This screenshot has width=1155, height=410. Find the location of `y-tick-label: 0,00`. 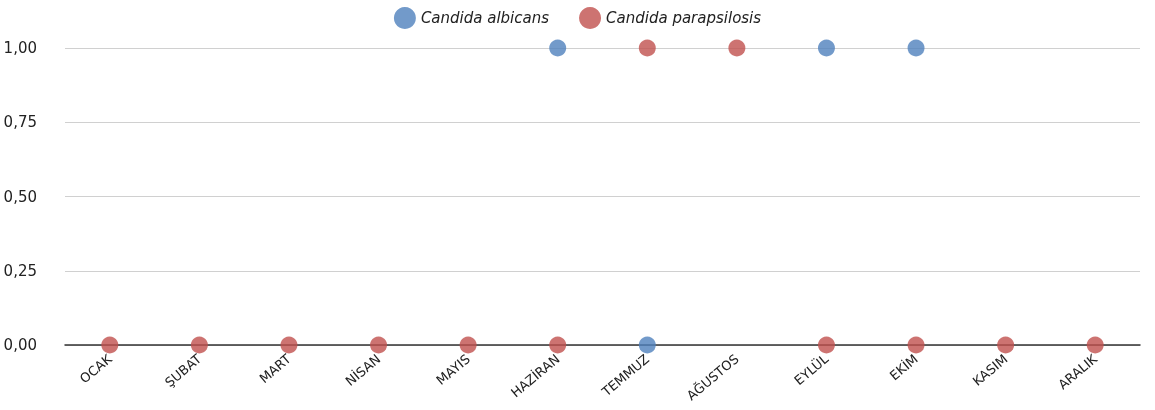

y-tick-label: 0,00 is located at coordinates (20, 345).